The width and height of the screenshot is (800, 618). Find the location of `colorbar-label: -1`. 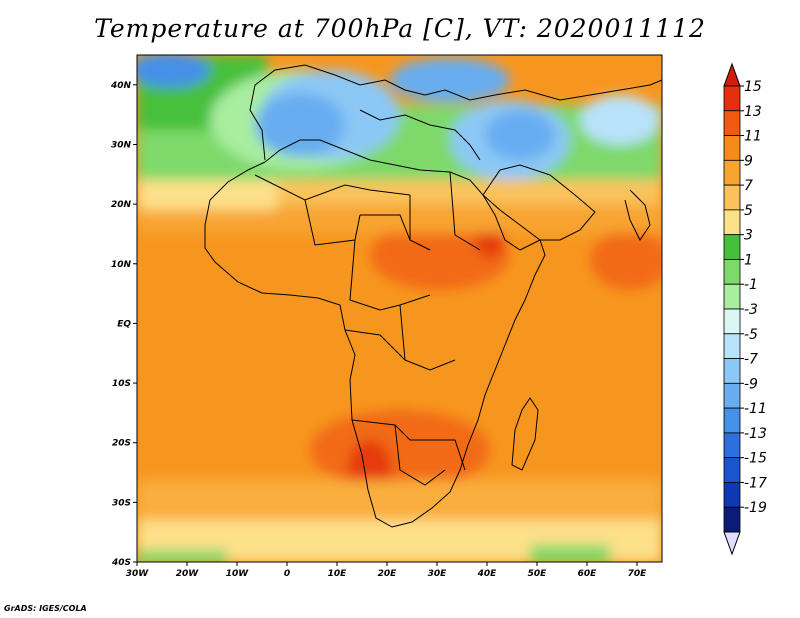

colorbar-label: -1 is located at coordinates (751, 285).